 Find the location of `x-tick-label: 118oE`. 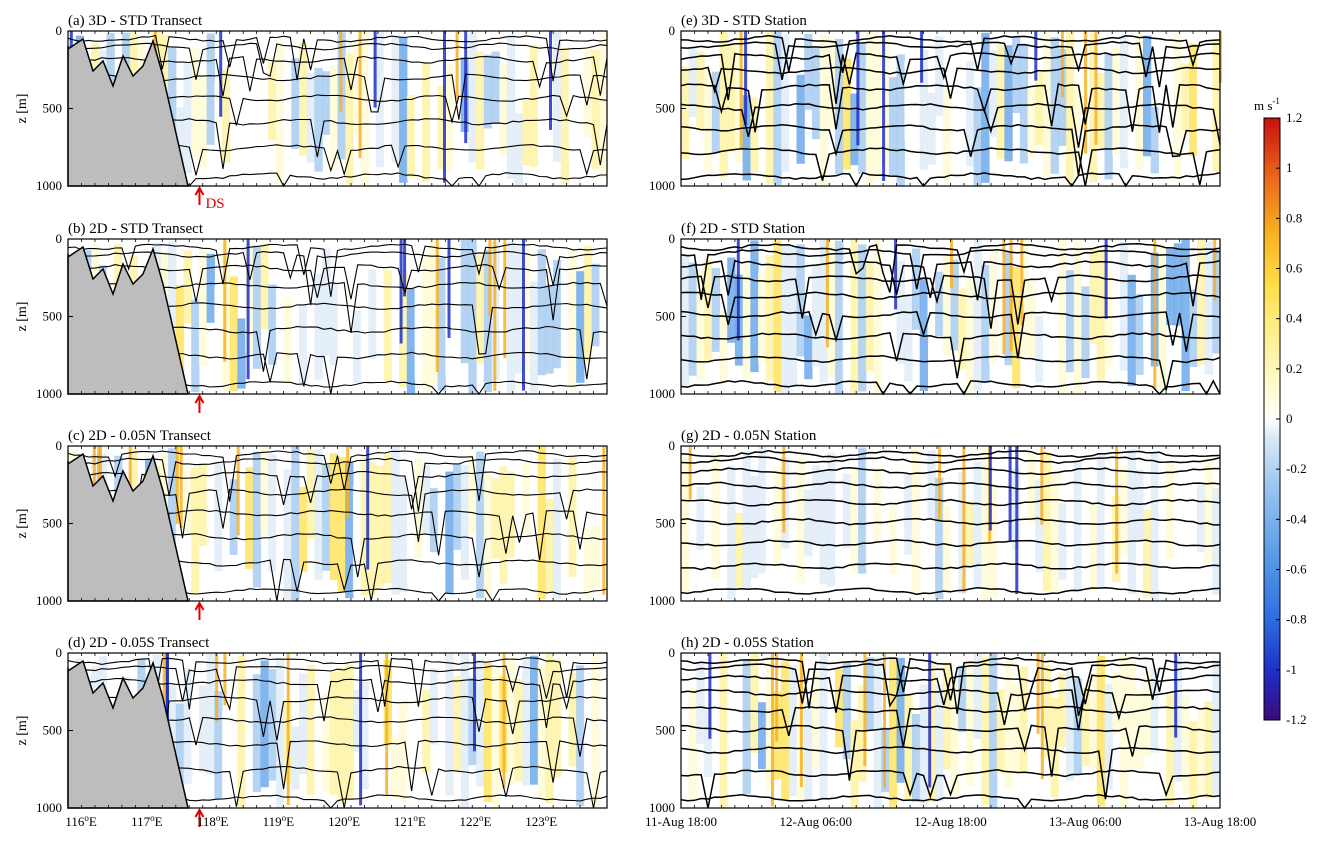

x-tick-label: 118oE is located at coordinates (213, 821).